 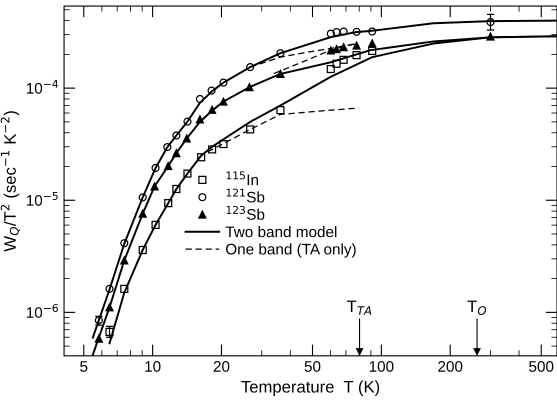 I want to click on ref-line-label: T$_{TA}$, so click(x=359, y=307).